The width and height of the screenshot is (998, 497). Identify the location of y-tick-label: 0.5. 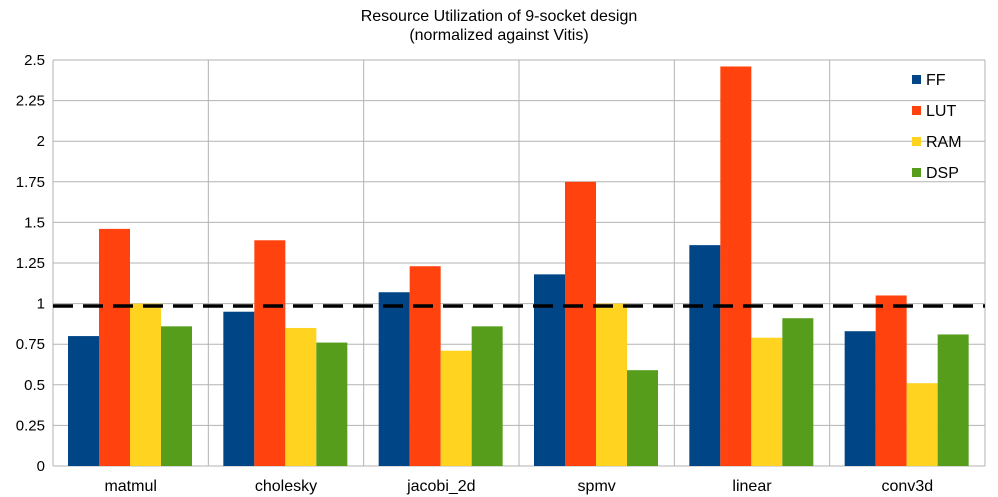
(34, 385).